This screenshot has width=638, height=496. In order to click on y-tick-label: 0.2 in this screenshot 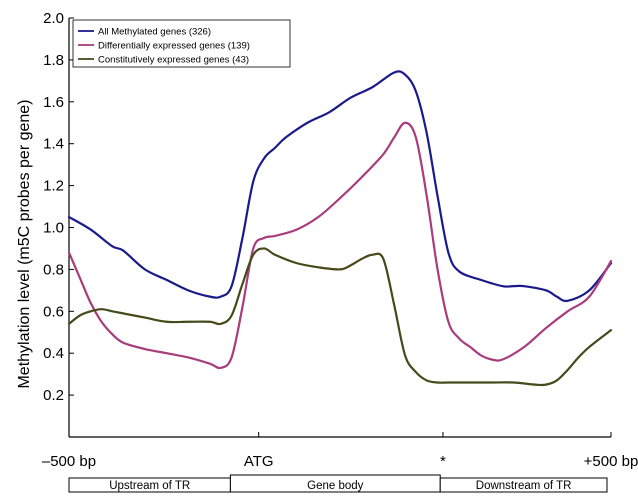, I will do `click(53, 395)`.